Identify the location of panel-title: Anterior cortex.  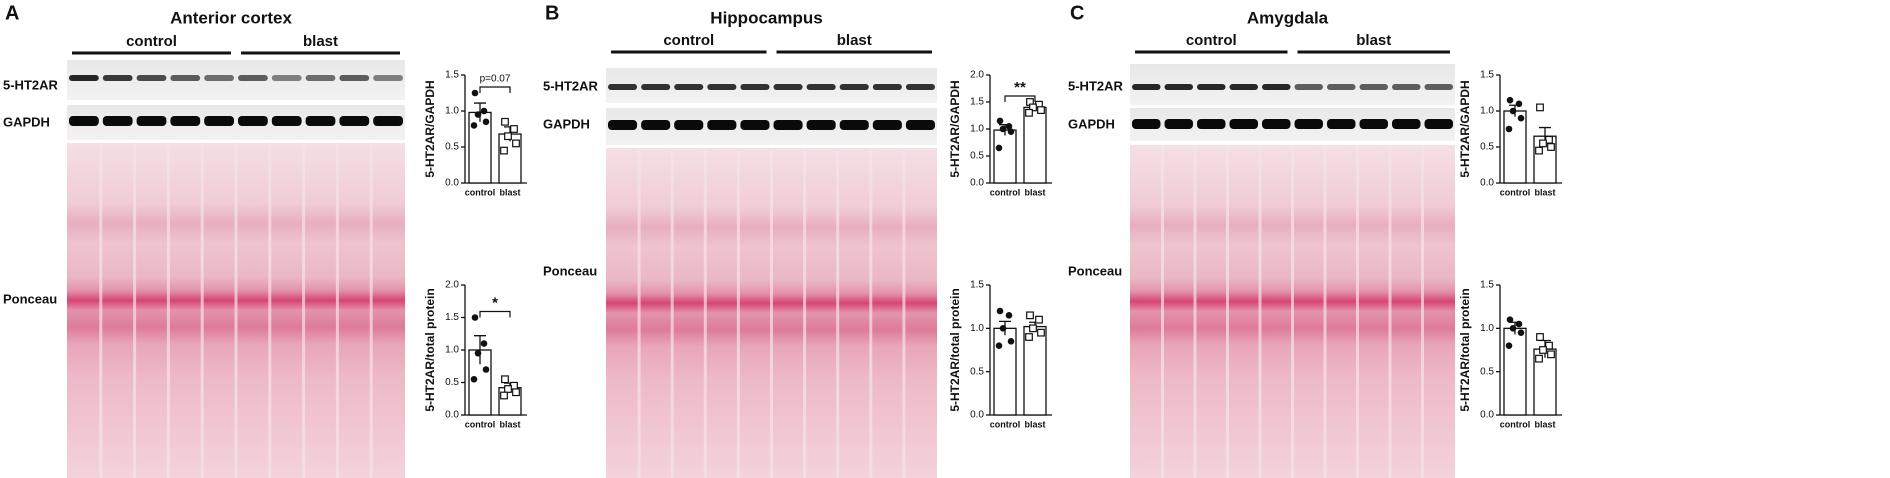
(231, 17).